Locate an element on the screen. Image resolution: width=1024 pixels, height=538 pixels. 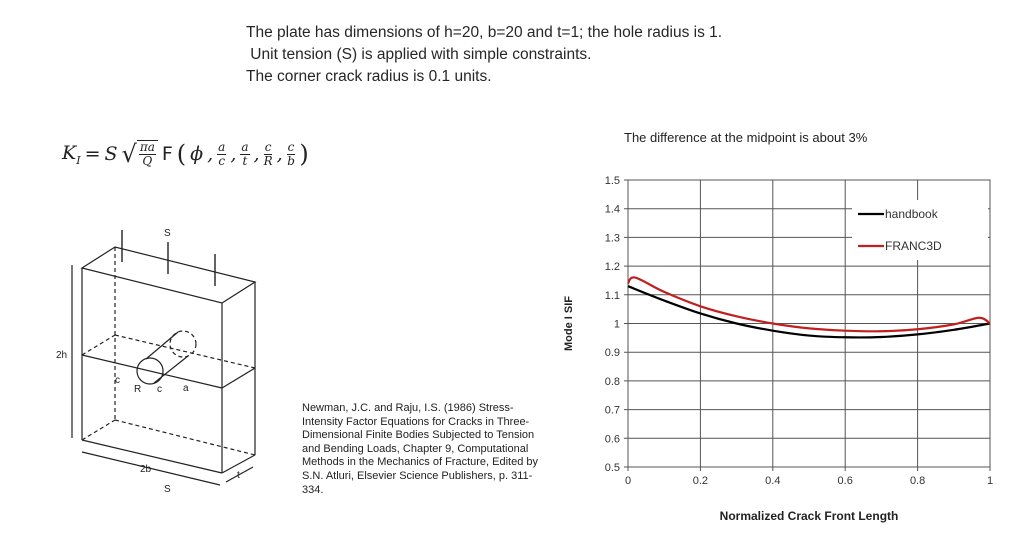
y-tick-label: 1.5 is located at coordinates (612, 181).